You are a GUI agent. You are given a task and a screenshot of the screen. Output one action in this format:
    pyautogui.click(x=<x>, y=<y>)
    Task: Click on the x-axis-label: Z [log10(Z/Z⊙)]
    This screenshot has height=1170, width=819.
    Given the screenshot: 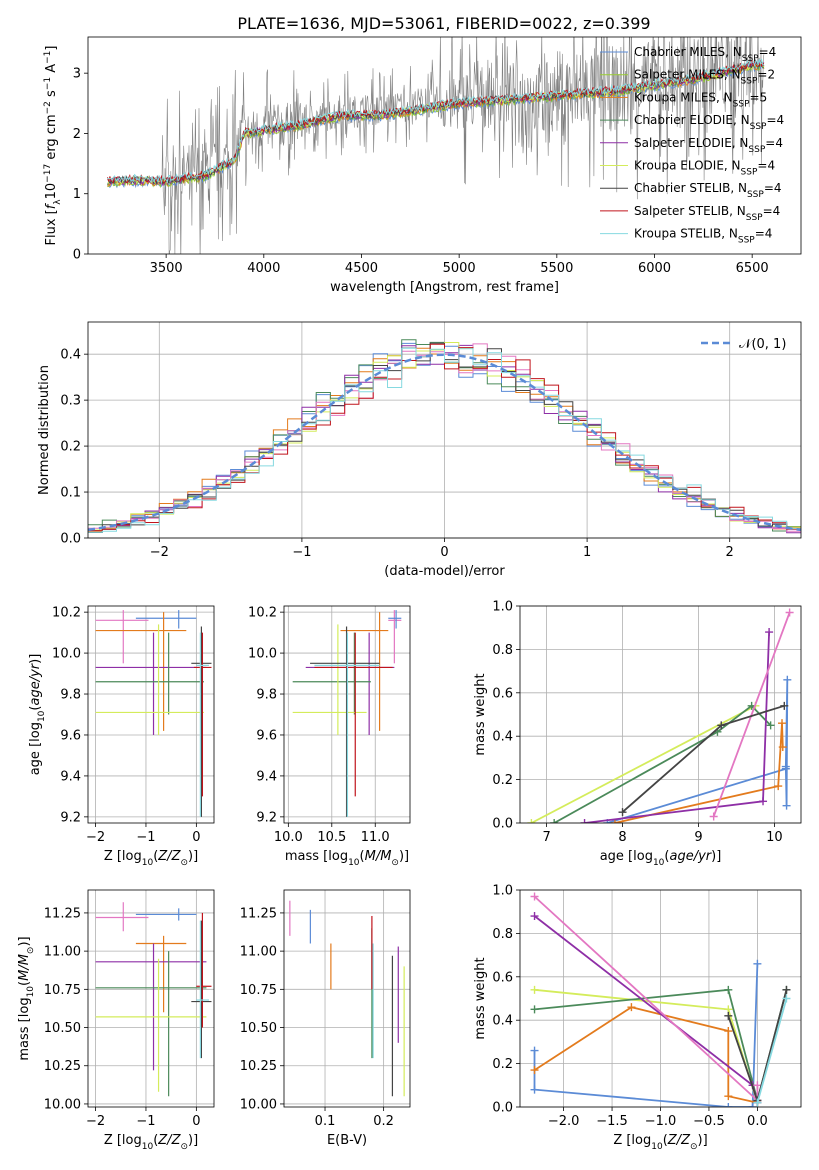 What is the action you would take?
    pyautogui.click(x=660, y=1142)
    